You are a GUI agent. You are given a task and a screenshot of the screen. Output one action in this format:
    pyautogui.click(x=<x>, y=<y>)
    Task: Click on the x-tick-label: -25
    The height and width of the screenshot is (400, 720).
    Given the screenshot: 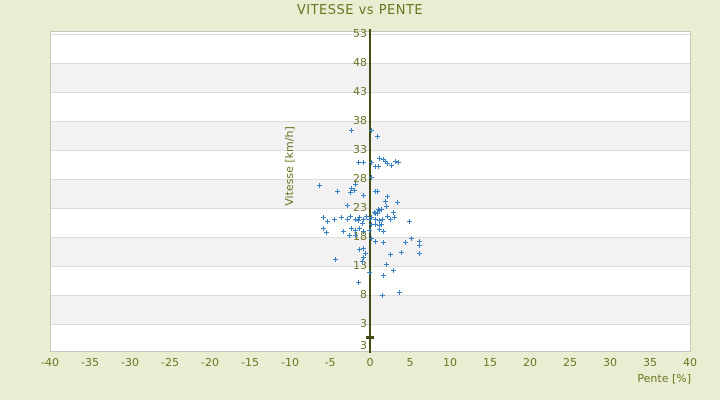 What is the action you would take?
    pyautogui.click(x=170, y=362)
    